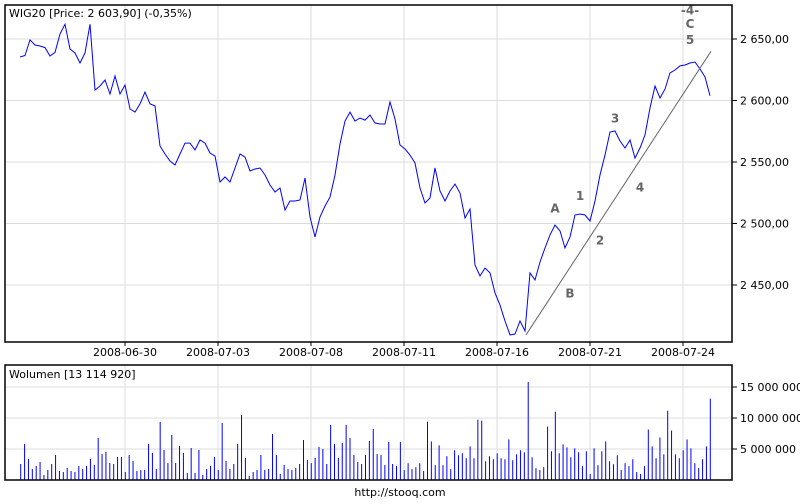  I want to click on wave-label: 2, so click(600, 240).